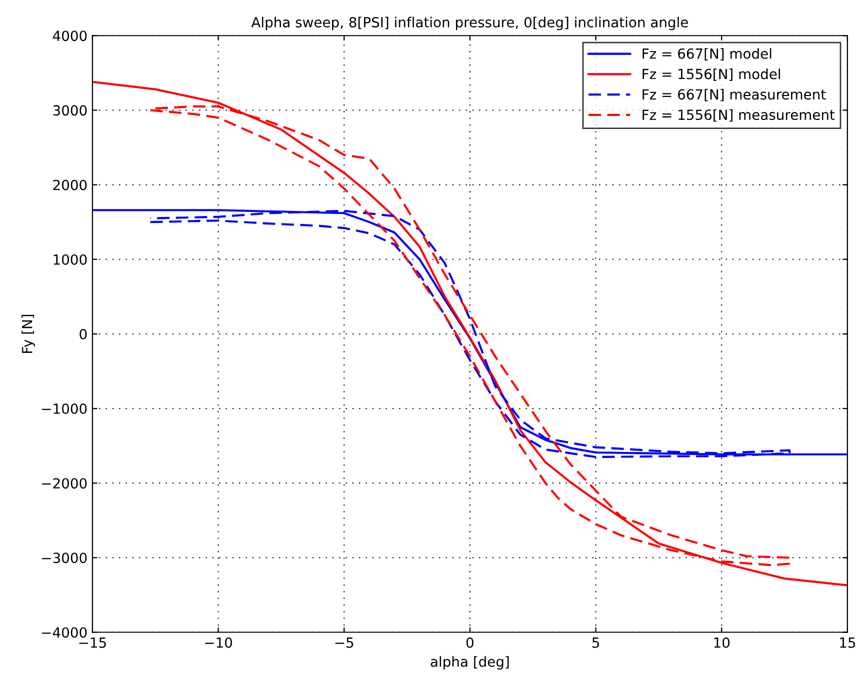 This screenshot has height=685, width=856. What do you see at coordinates (711, 74) in the screenshot?
I see `legend-label: Fz = 1556[N] model` at bounding box center [711, 74].